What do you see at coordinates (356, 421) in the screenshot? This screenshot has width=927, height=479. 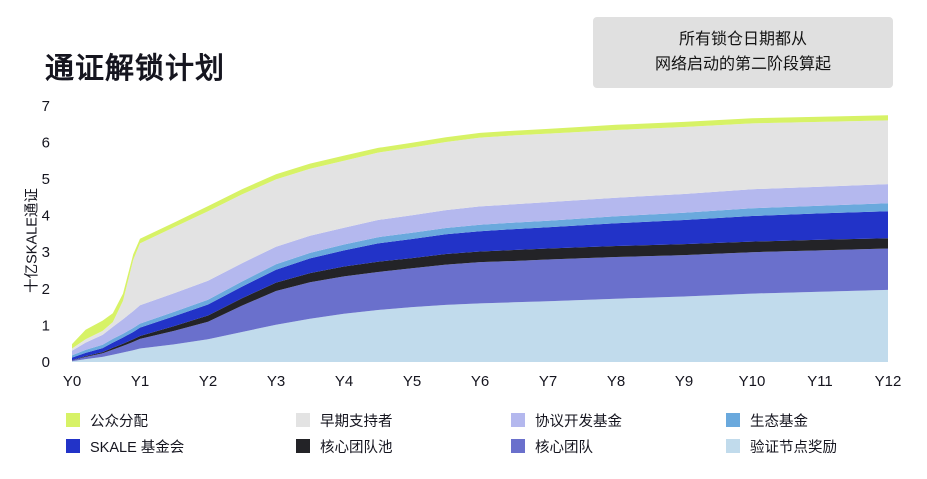 I see `legend-label-early-supporters: 早期支持者` at bounding box center [356, 421].